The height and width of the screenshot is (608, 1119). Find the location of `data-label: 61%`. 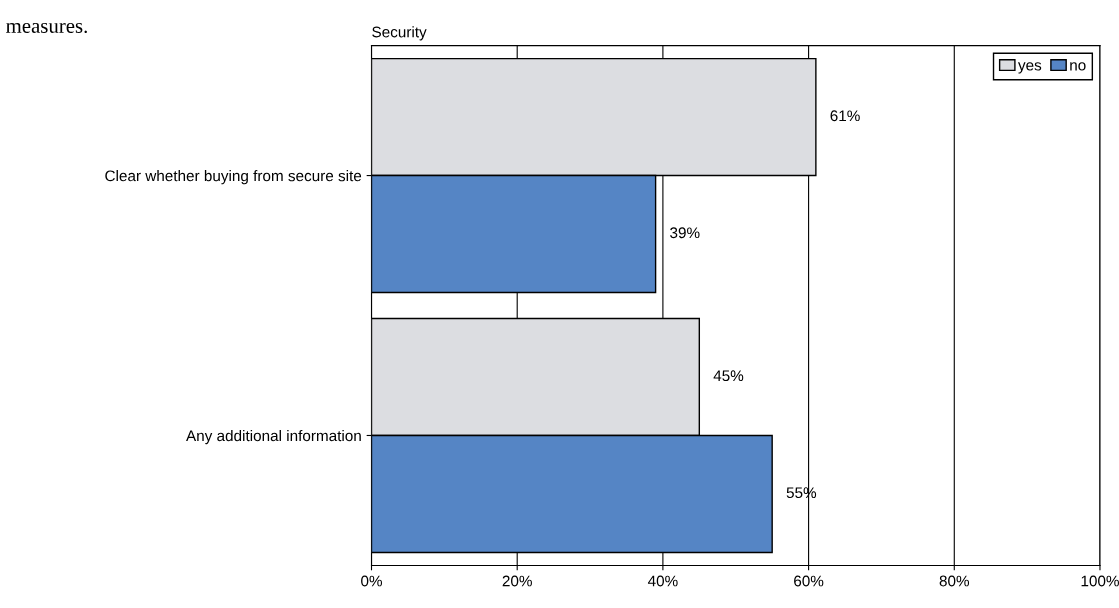

data-label: 61% is located at coordinates (845, 116).